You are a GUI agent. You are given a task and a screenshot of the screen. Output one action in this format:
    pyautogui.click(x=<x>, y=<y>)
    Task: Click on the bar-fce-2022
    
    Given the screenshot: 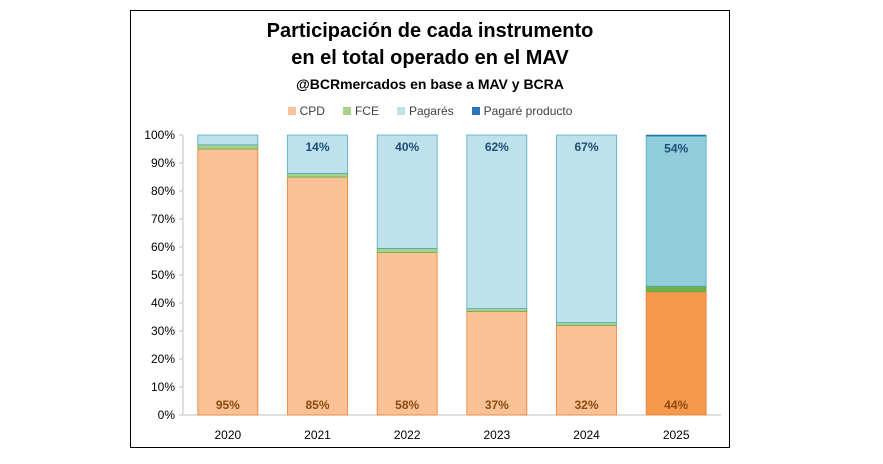 What is the action you would take?
    pyautogui.click(x=407, y=250)
    